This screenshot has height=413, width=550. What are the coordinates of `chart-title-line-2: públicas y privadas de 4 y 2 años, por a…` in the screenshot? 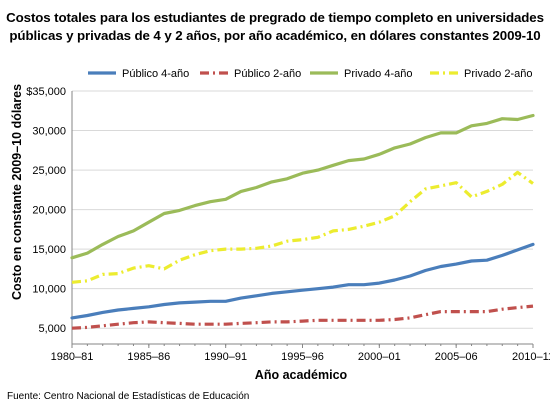 It's located at (275, 35).